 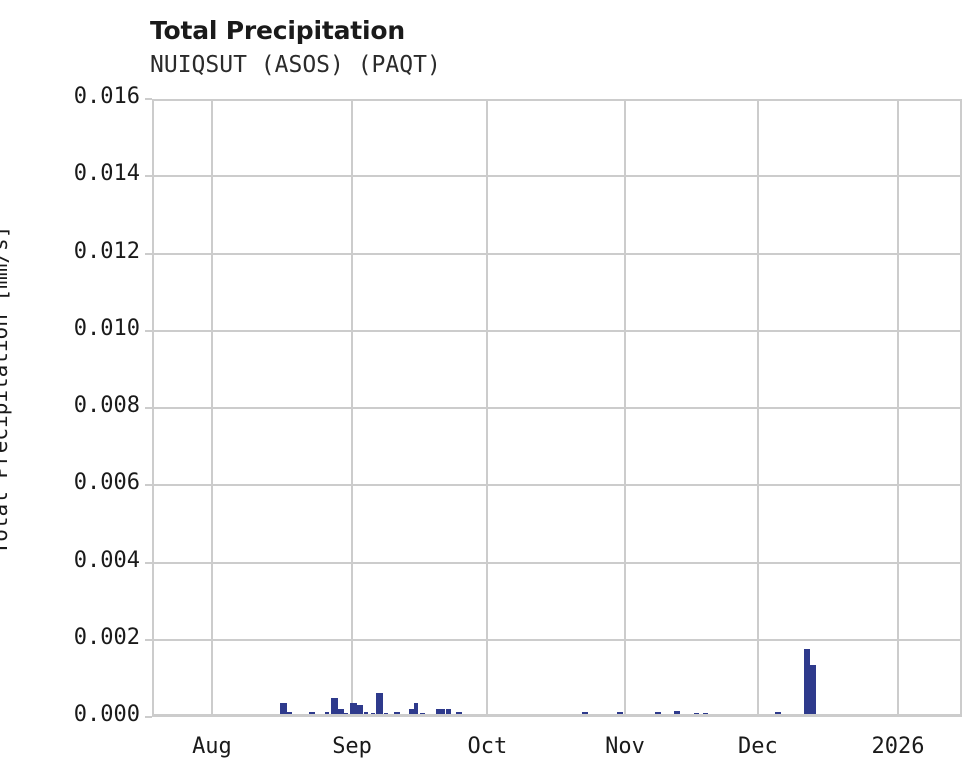 What do you see at coordinates (106, 251) in the screenshot?
I see `y-tick-label: 0.012` at bounding box center [106, 251].